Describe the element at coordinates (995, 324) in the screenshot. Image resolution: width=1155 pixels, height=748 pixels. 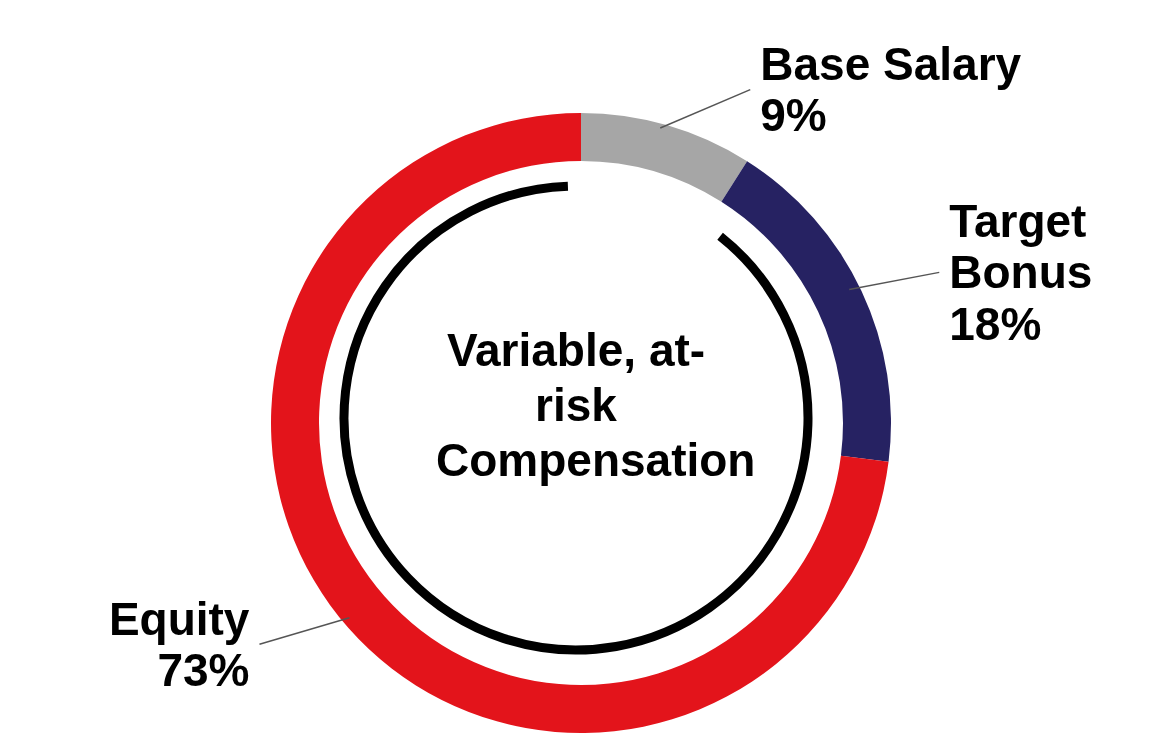
I see `data-label: 18%` at that location.